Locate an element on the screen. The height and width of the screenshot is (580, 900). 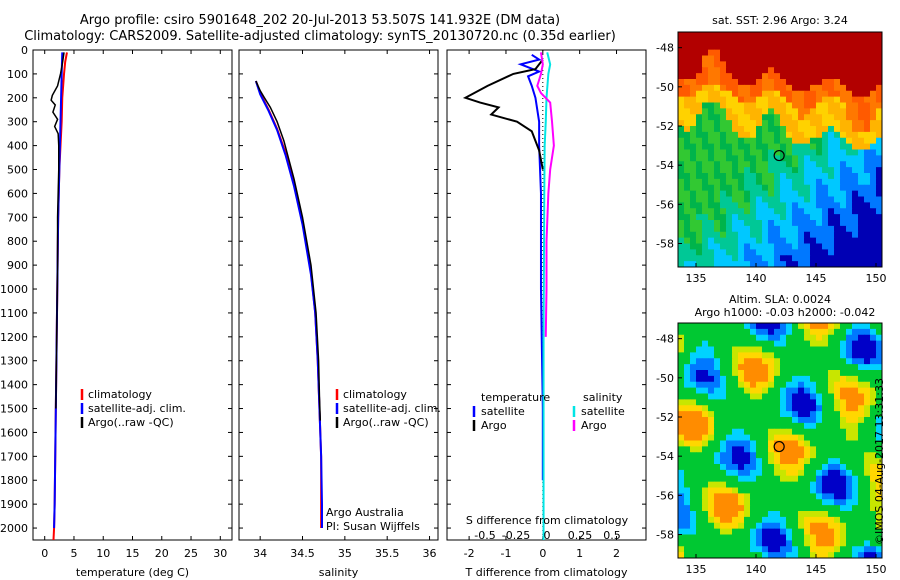
sla-map-lat-tick-label: -56 is located at coordinates (665, 495).